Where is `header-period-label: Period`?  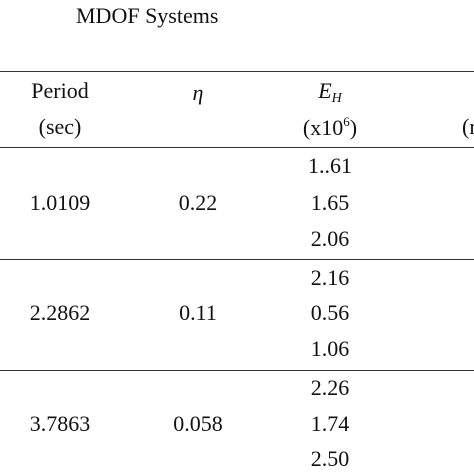
header-period-label: Period is located at coordinates (60, 90).